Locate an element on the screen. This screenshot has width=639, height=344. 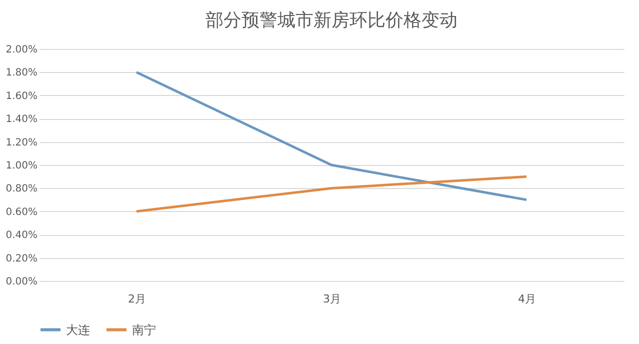
y-tick-label: 1.60% is located at coordinates (22, 96).